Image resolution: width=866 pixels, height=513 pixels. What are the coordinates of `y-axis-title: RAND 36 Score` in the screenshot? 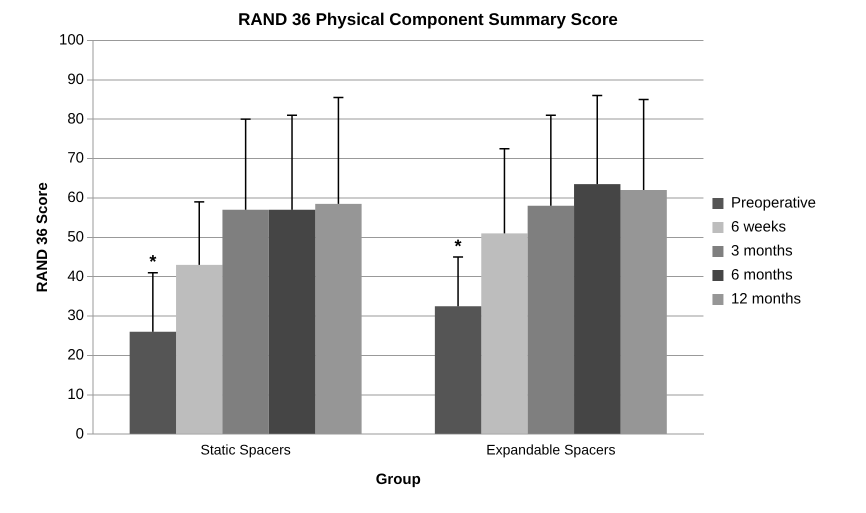 It's located at (43, 237).